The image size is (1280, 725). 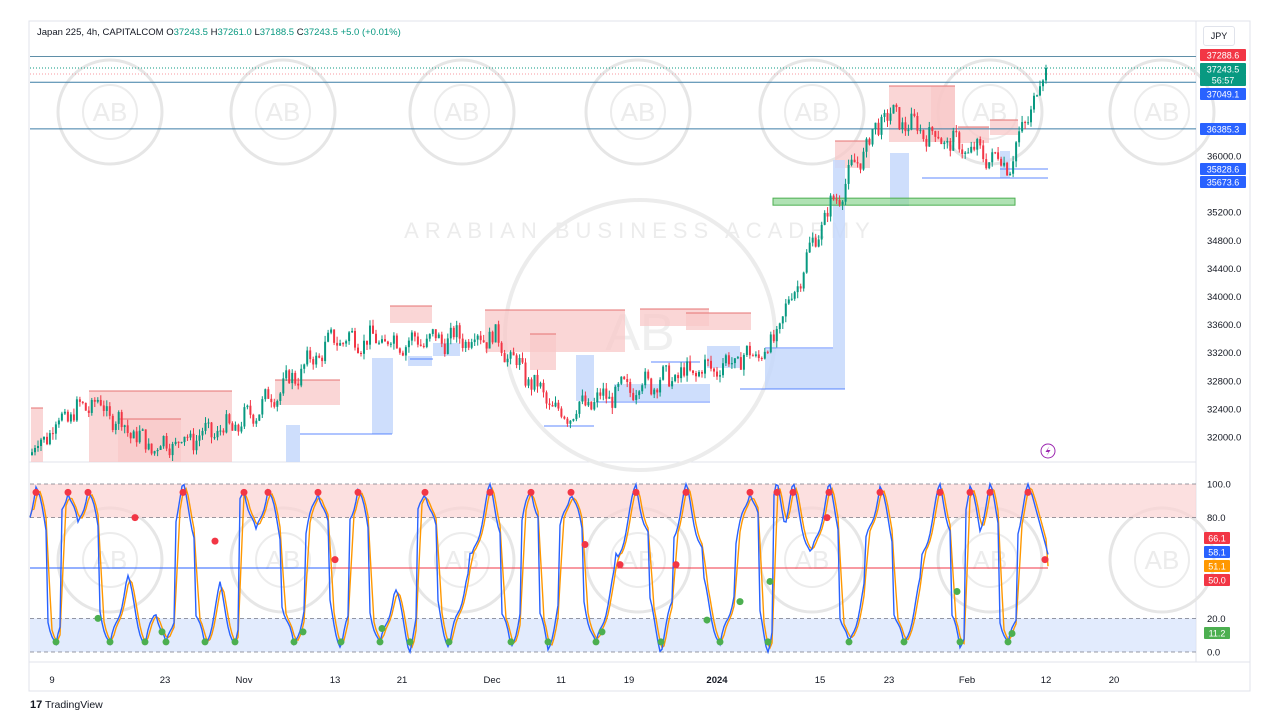 What do you see at coordinates (307, 392) in the screenshot?
I see `supply-zone` at bounding box center [307, 392].